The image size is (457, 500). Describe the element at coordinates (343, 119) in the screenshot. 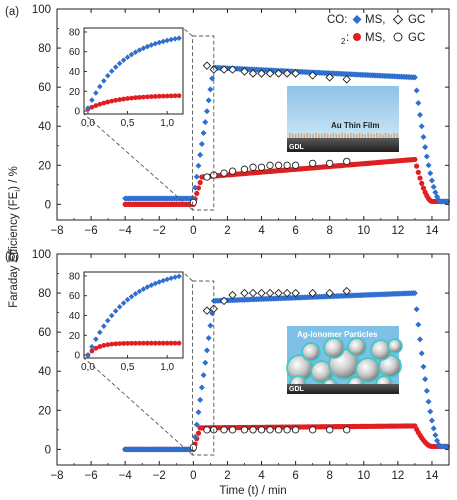

I see `au-thin-film-image: Au Thin Film GDL` at that location.